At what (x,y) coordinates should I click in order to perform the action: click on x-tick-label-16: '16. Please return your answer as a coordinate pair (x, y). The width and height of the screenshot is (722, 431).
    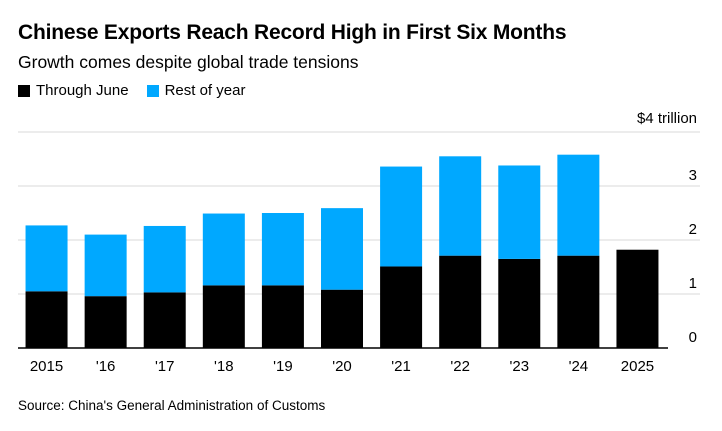
    Looking at the image, I should click on (106, 366).